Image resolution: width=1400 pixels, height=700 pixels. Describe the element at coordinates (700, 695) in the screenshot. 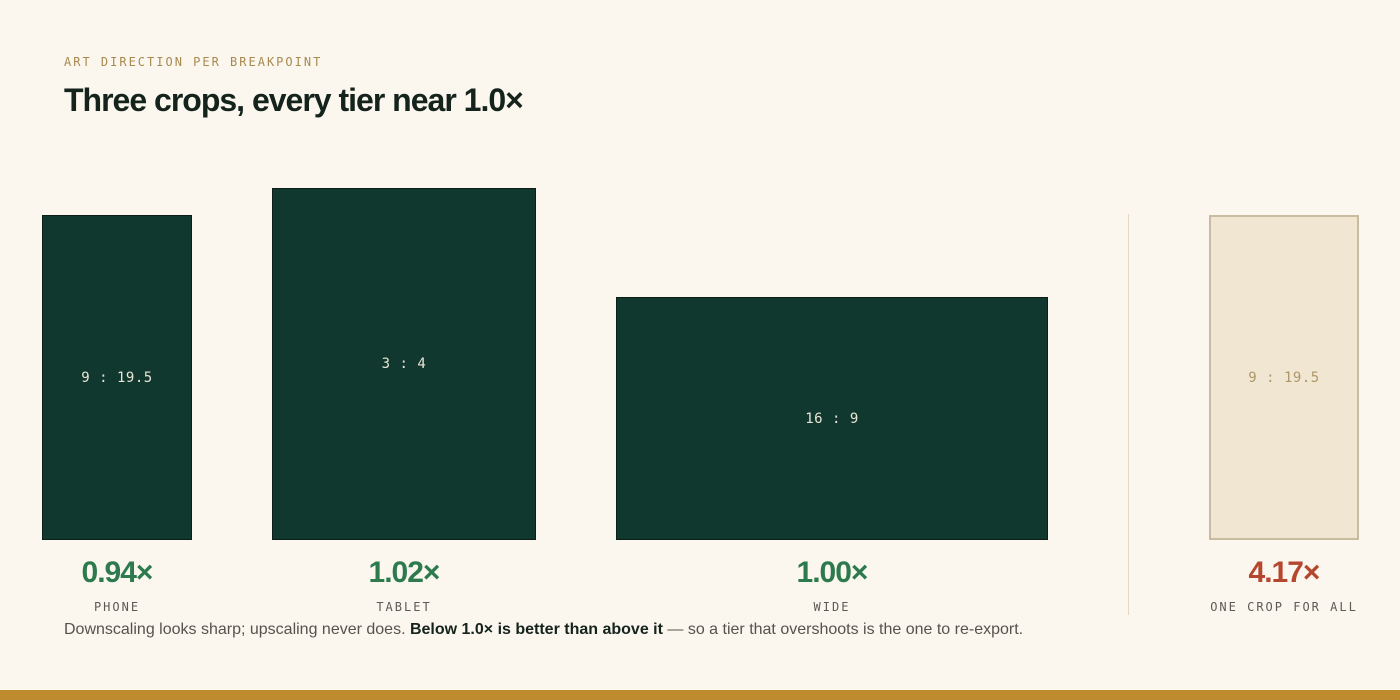

I see `bottom-accent-bar` at that location.